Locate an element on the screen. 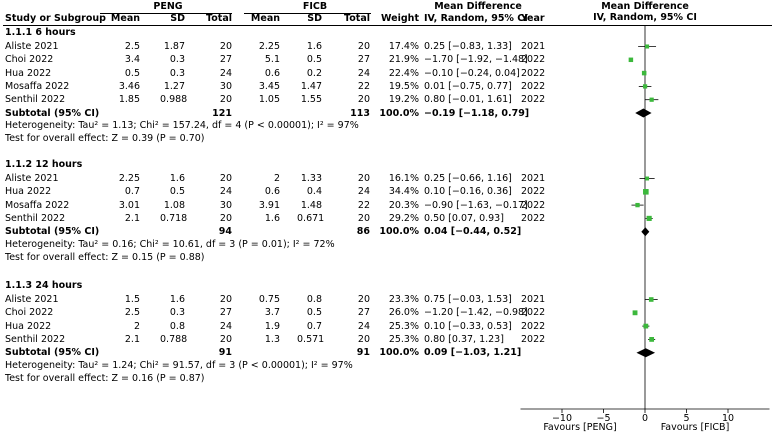 The width and height of the screenshot is (777, 434). study-ci-cell: 0.80 [−0.01, 1.61] is located at coordinates (468, 100).